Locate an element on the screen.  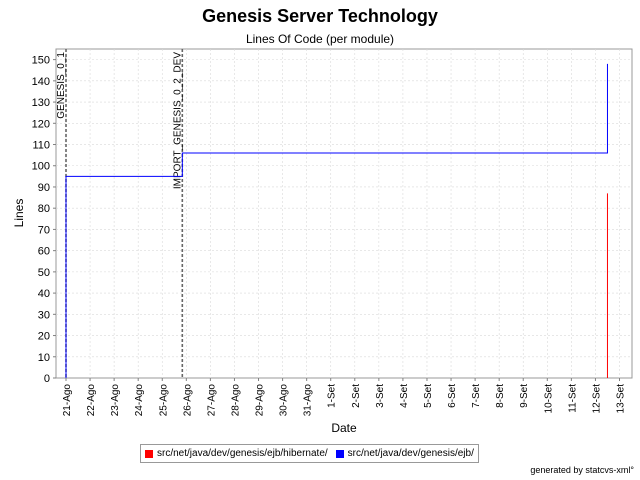
x-tick-label: 28-Ago is located at coordinates (235, 400).